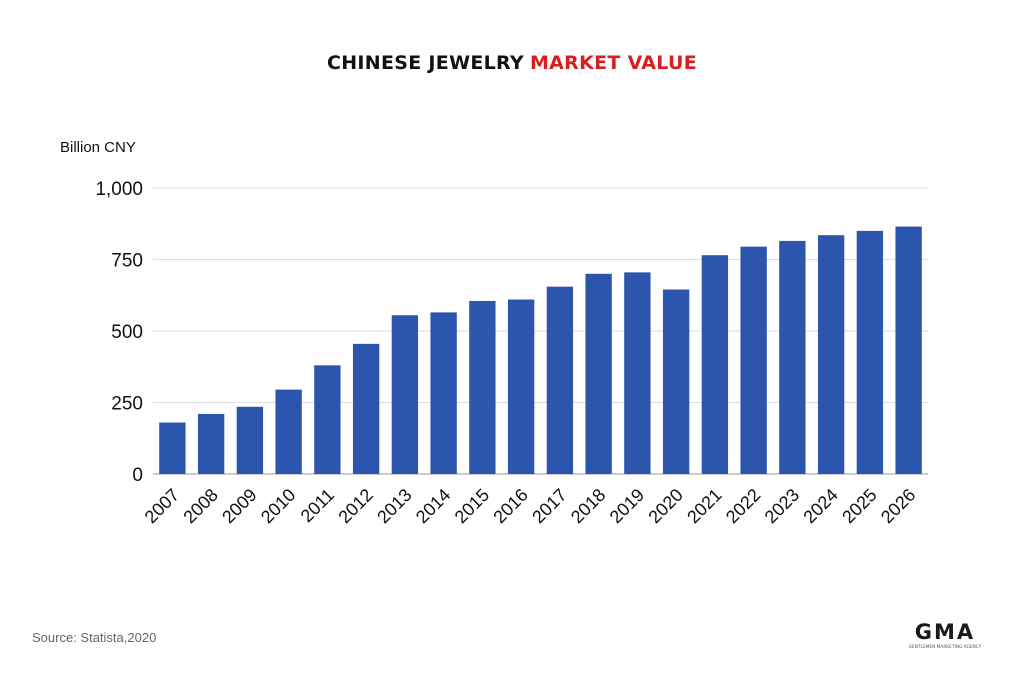  I want to click on gma-logo: GMA GENTLEMEN MARKETING AGENCY, so click(945, 635).